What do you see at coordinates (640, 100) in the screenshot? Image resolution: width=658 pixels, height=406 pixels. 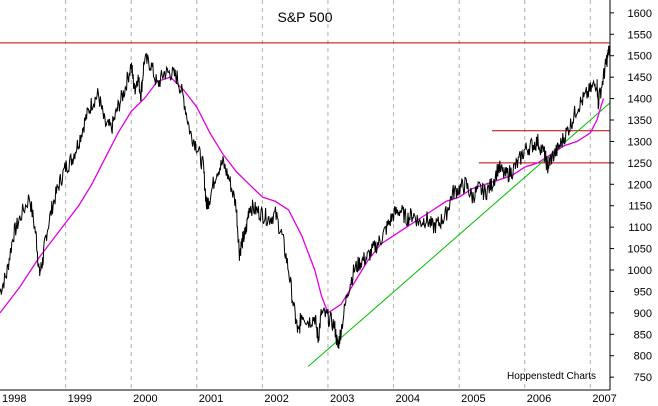 I see `y-tick-label: 1400` at bounding box center [640, 100].